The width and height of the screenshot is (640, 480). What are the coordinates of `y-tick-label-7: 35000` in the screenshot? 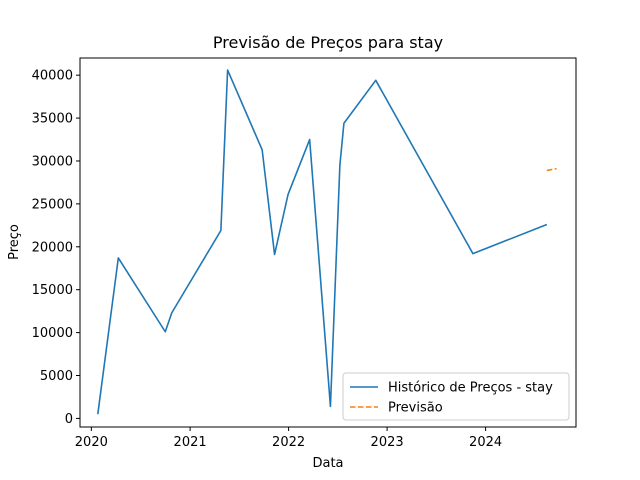 It's located at (52, 119).